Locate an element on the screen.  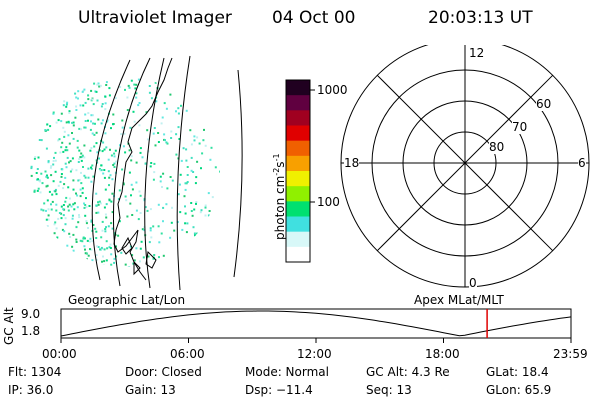
time-tick-1800: 18:00 is located at coordinates (442, 354).